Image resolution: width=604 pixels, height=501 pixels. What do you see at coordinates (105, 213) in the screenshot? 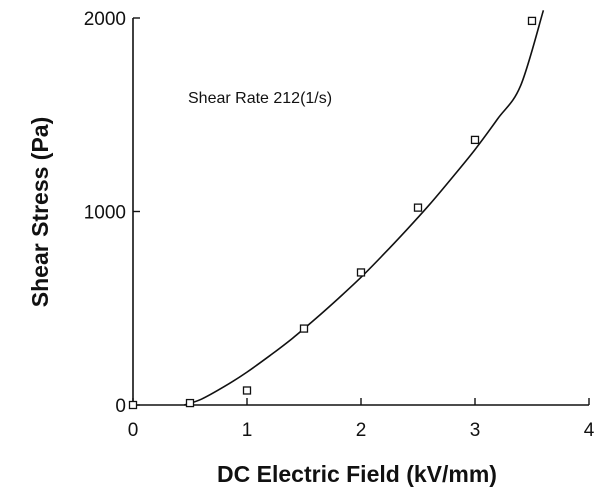
I see `y-tick-label: 1000` at bounding box center [105, 213].